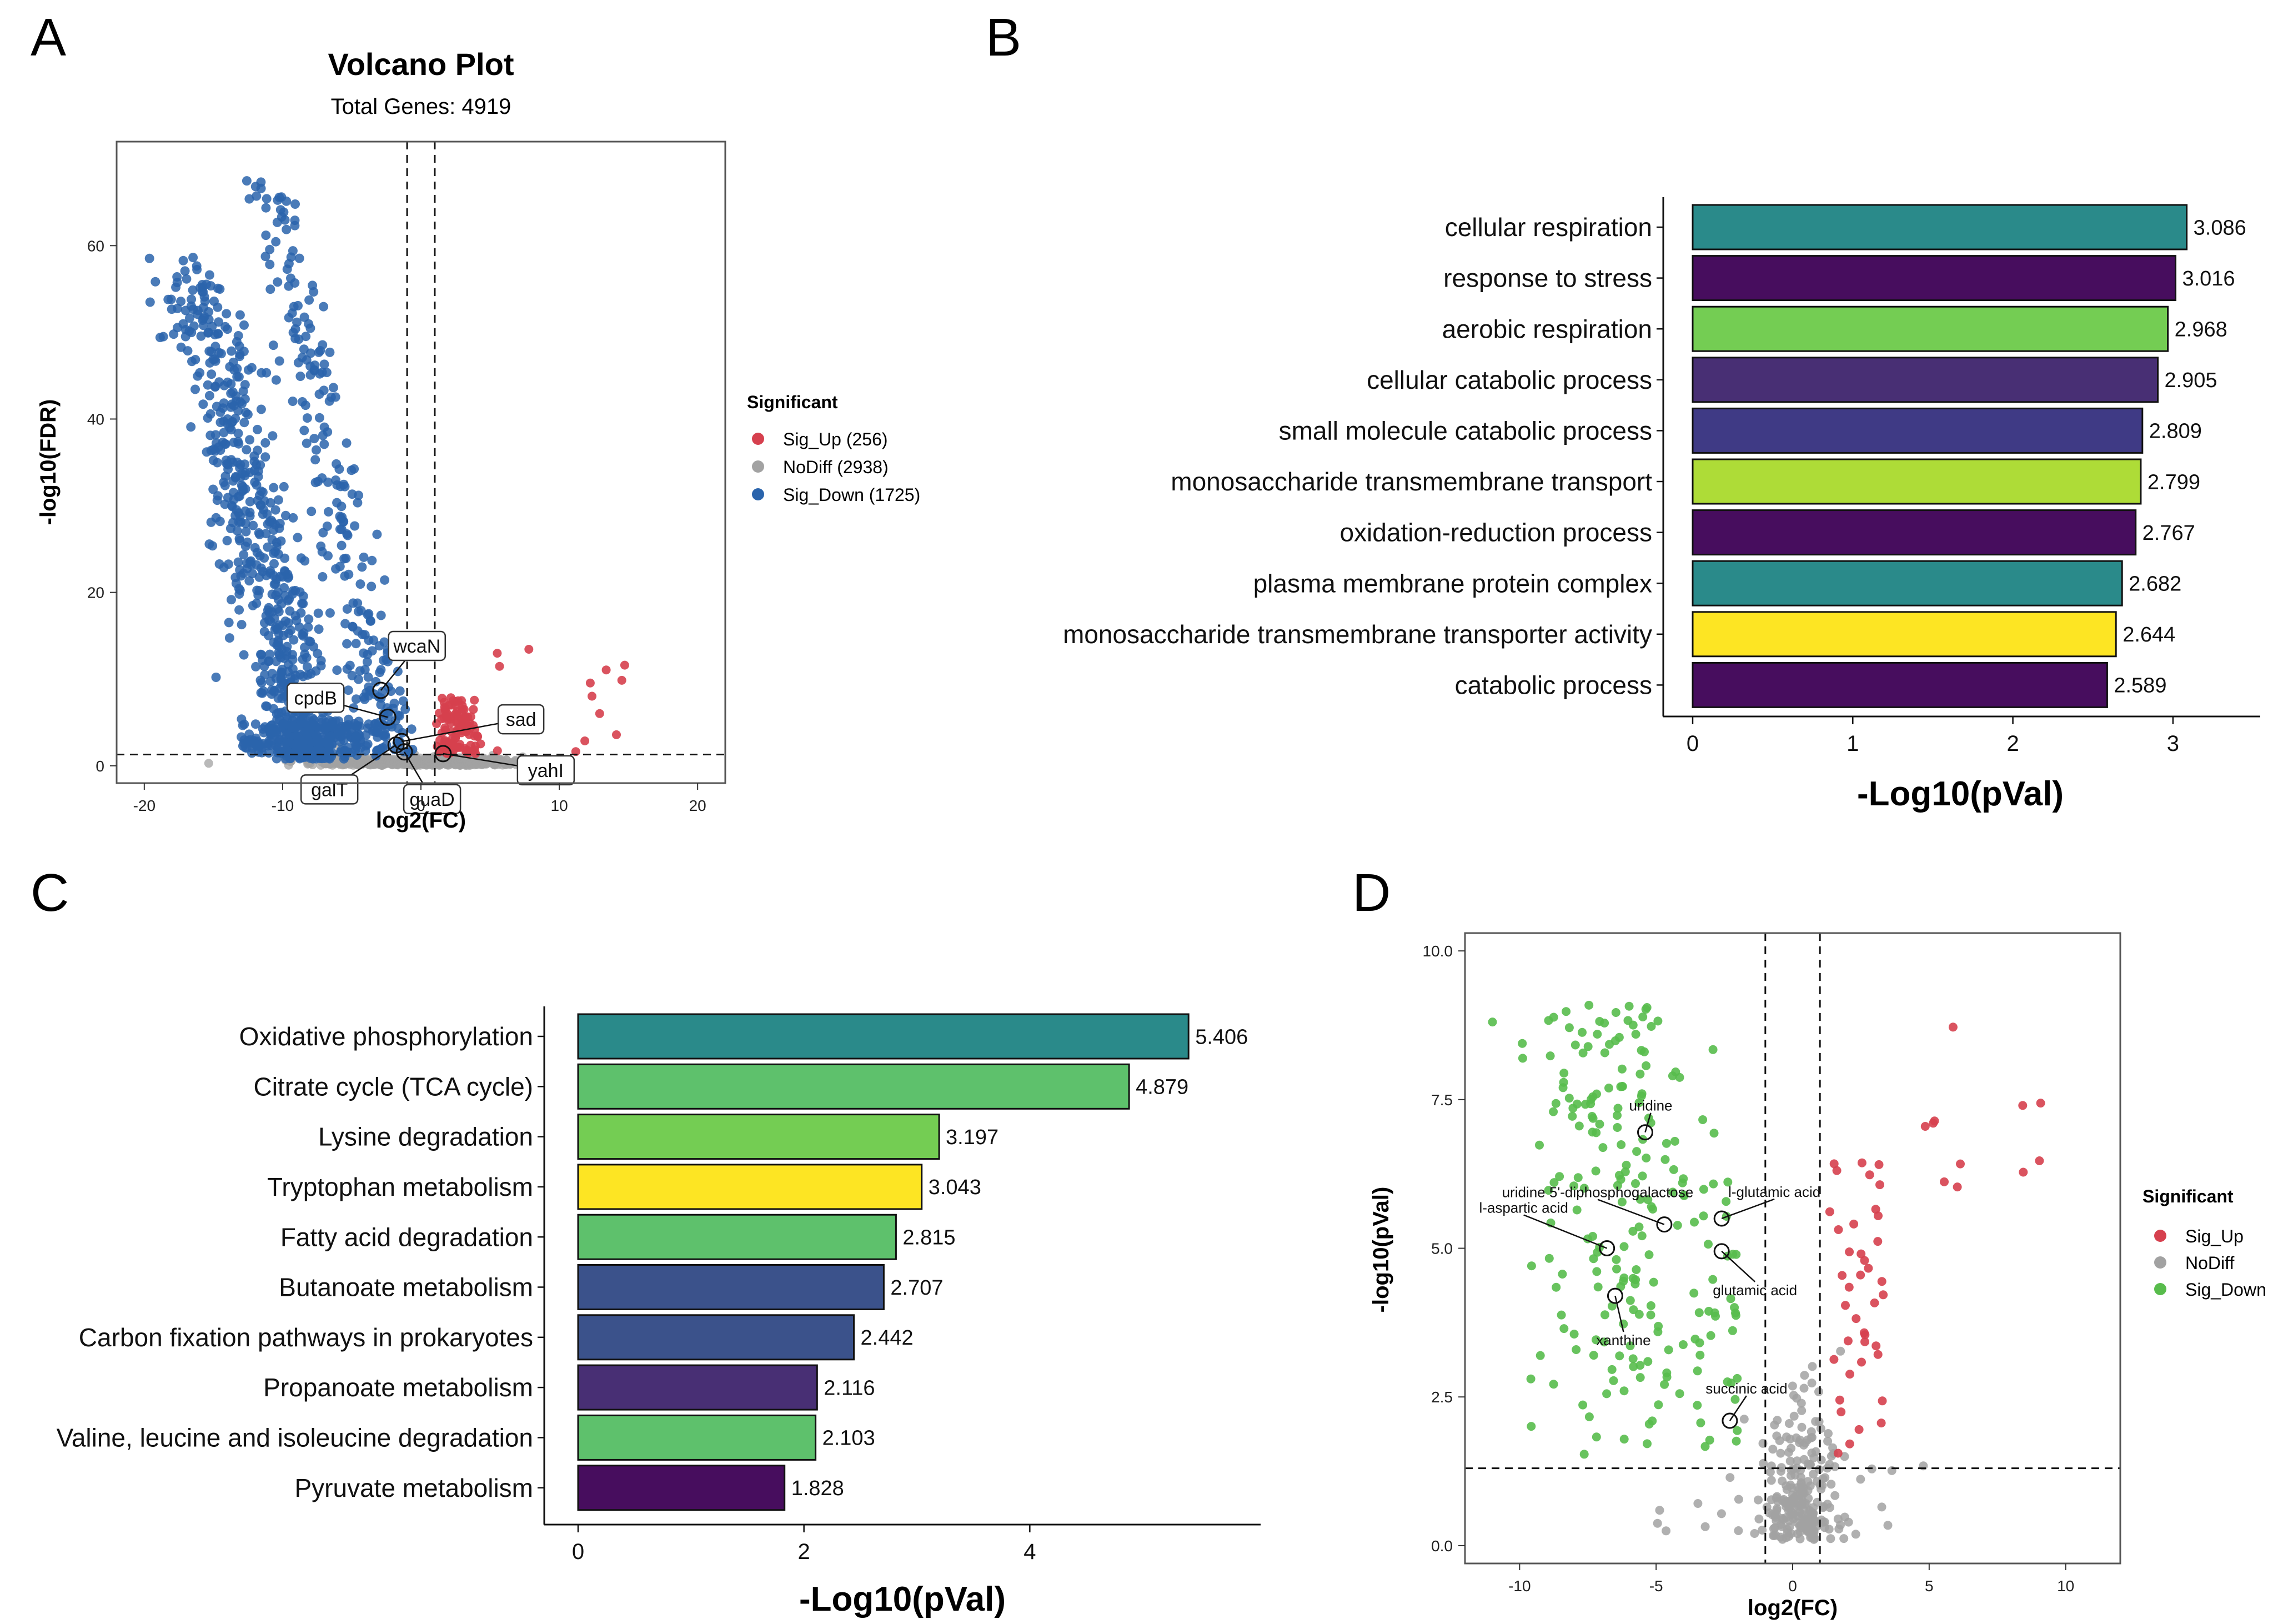 The width and height of the screenshot is (2283, 1624). What do you see at coordinates (817, 1488) in the screenshot?
I see `data-label: 1.828` at bounding box center [817, 1488].